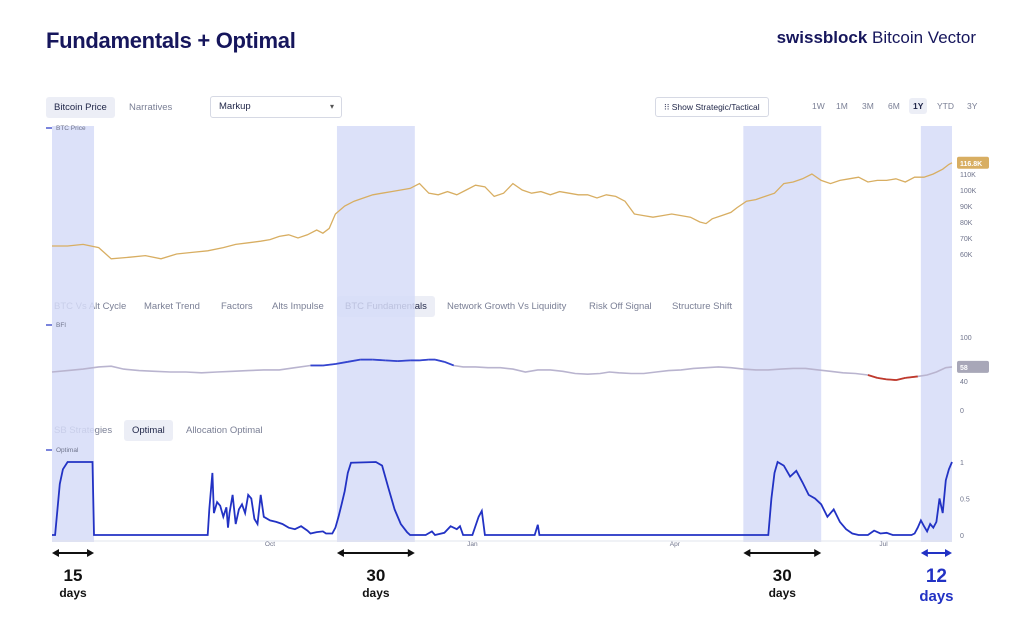 This screenshot has width=1024, height=638. What do you see at coordinates (675, 544) in the screenshot?
I see `x-tick-label: Apr` at bounding box center [675, 544].